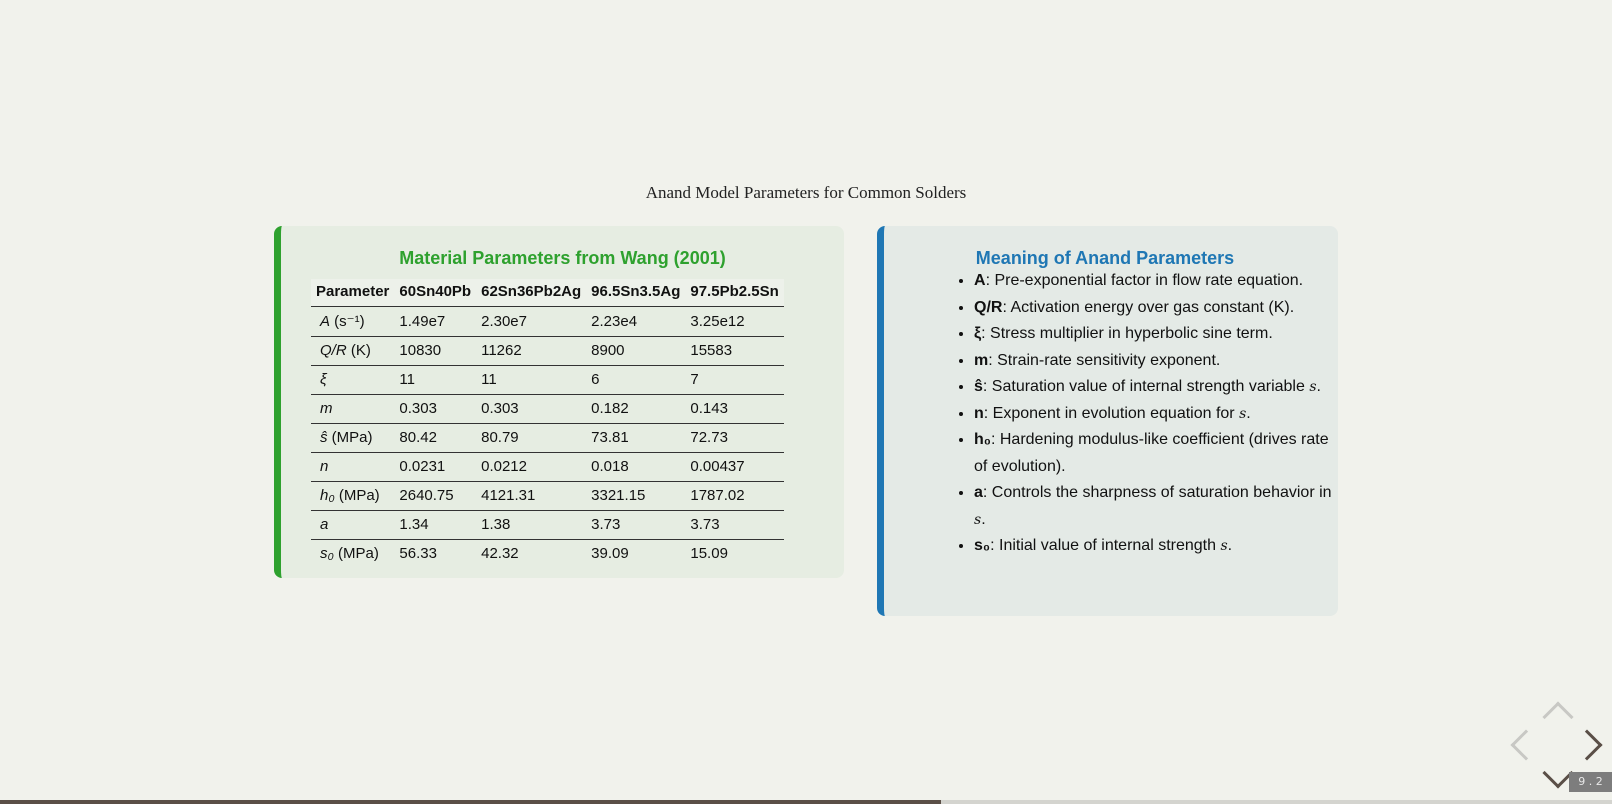 The image size is (1612, 804). What do you see at coordinates (531, 293) in the screenshot?
I see `header-62sn36pb2ag: 62Sn36Pb2Ag` at bounding box center [531, 293].